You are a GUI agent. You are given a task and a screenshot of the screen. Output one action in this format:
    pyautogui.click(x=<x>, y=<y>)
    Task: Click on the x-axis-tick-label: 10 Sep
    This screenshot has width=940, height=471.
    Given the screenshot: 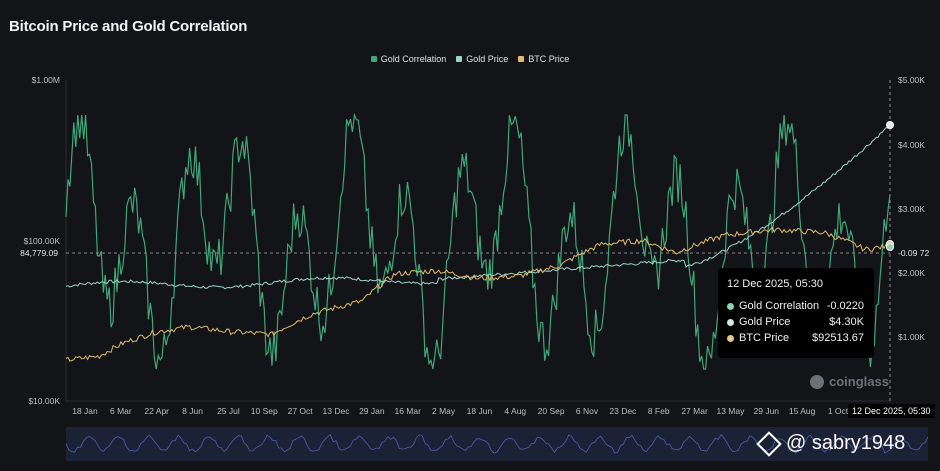 What is the action you would take?
    pyautogui.click(x=264, y=411)
    